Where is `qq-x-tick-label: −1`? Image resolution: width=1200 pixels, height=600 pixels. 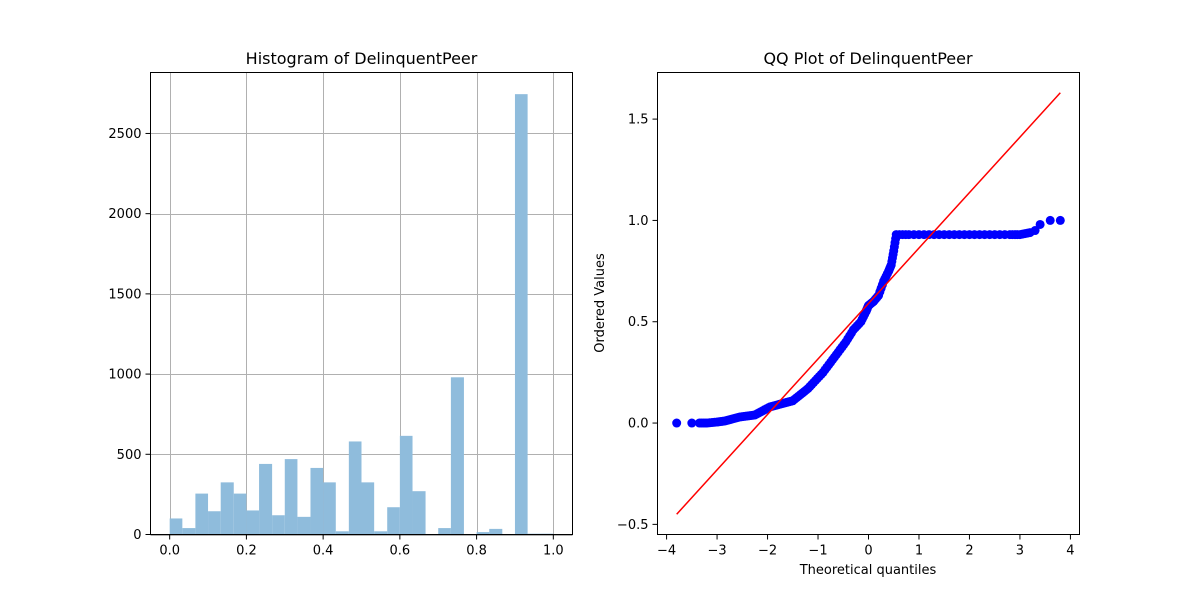
qq-x-tick-label: −1 is located at coordinates (817, 551).